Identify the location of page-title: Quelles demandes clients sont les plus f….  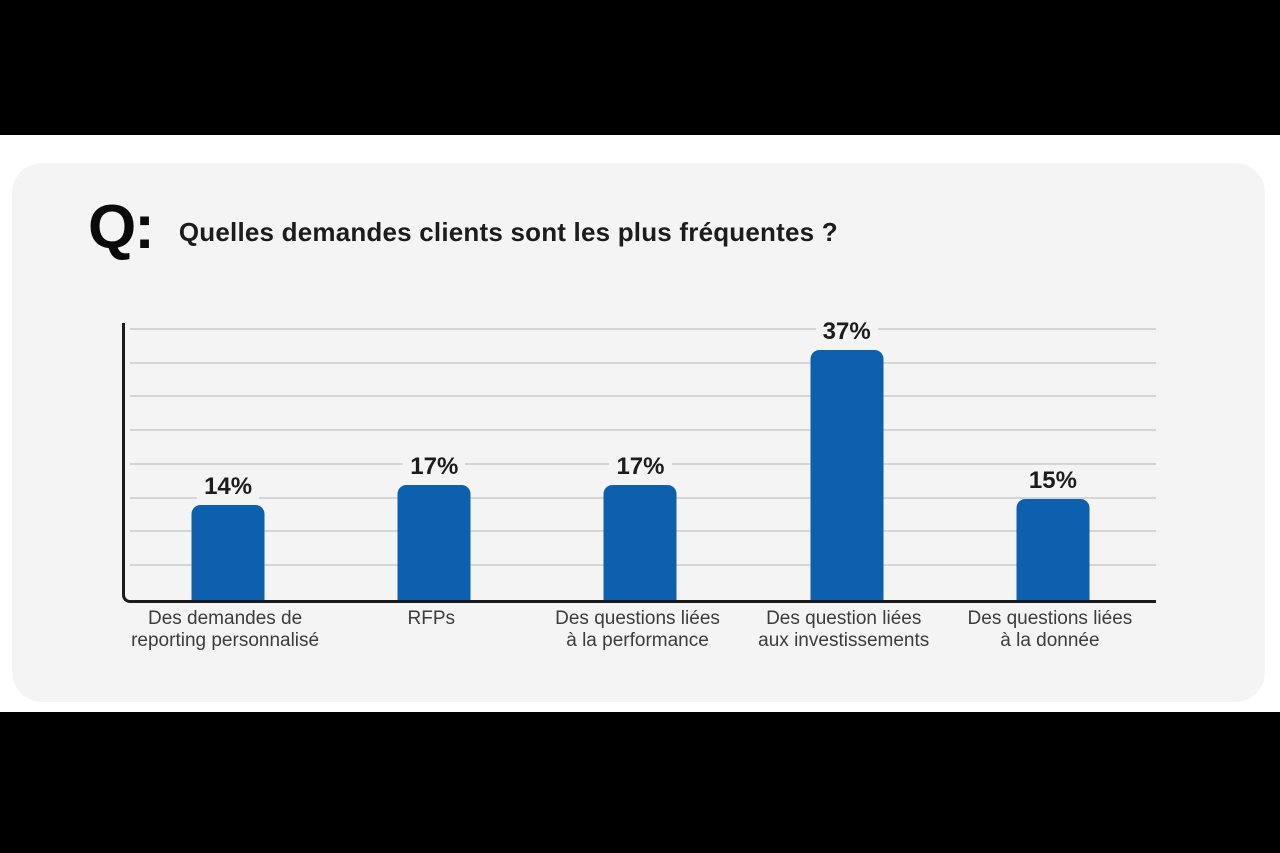
(508, 232).